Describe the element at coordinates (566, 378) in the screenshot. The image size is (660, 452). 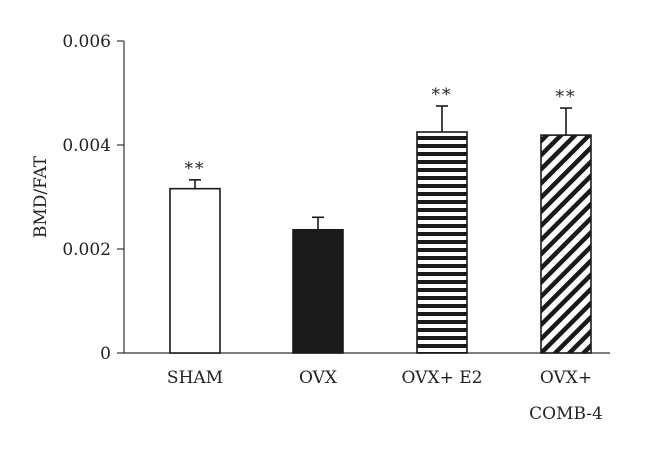
I see `category-label: OVX+` at that location.